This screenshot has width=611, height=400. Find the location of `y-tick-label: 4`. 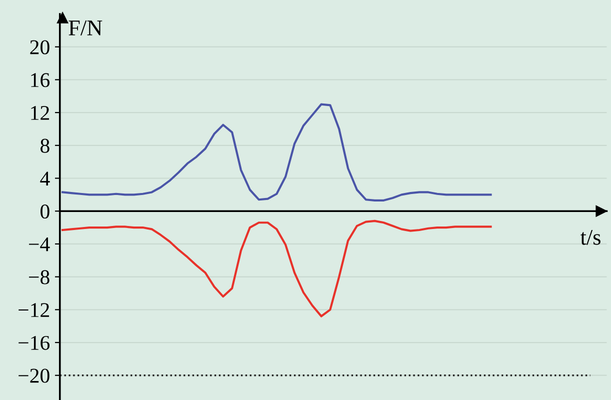

y-tick-label: 4 is located at coordinates (45, 179).